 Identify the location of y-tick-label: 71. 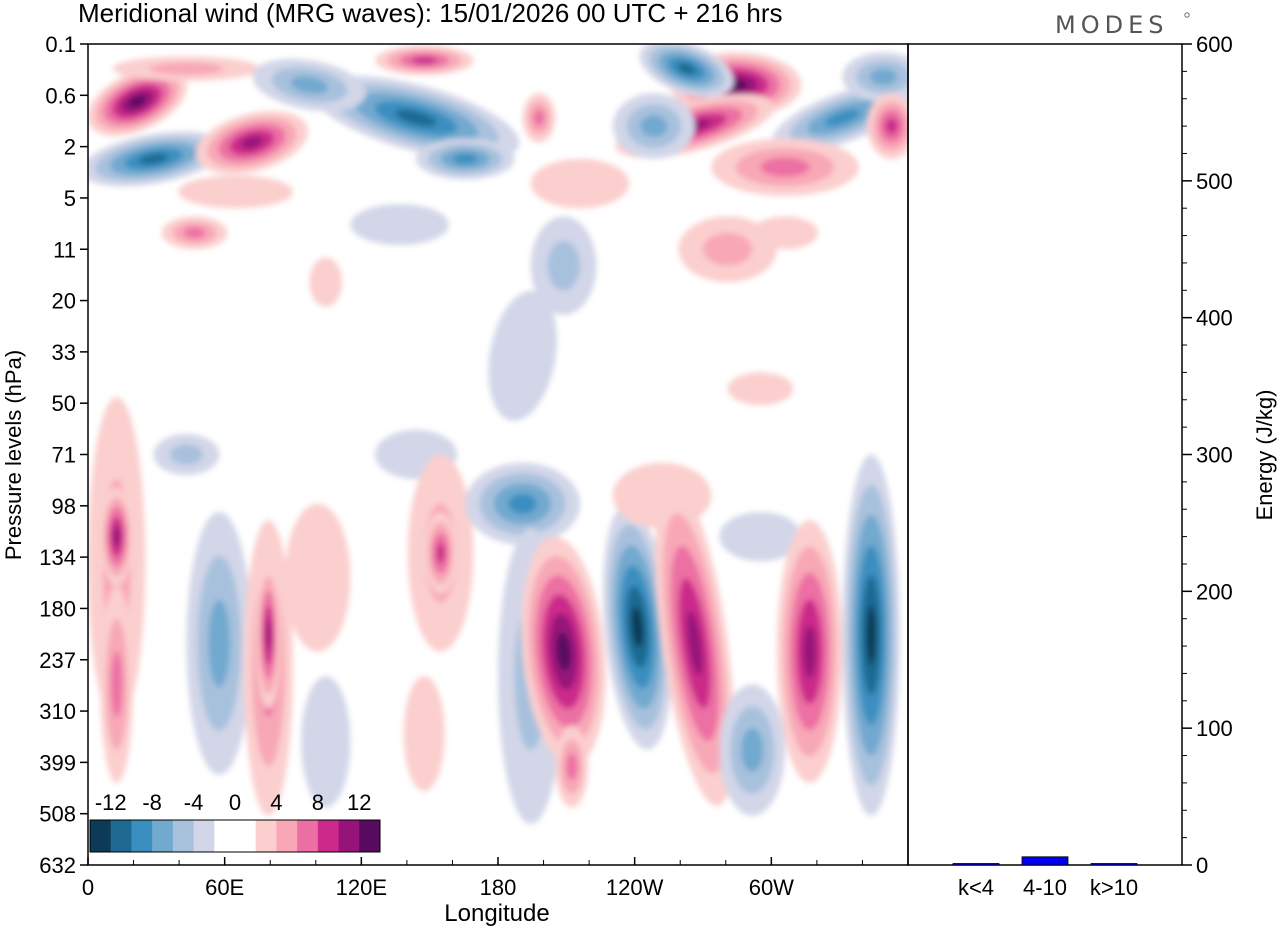
(64, 455).